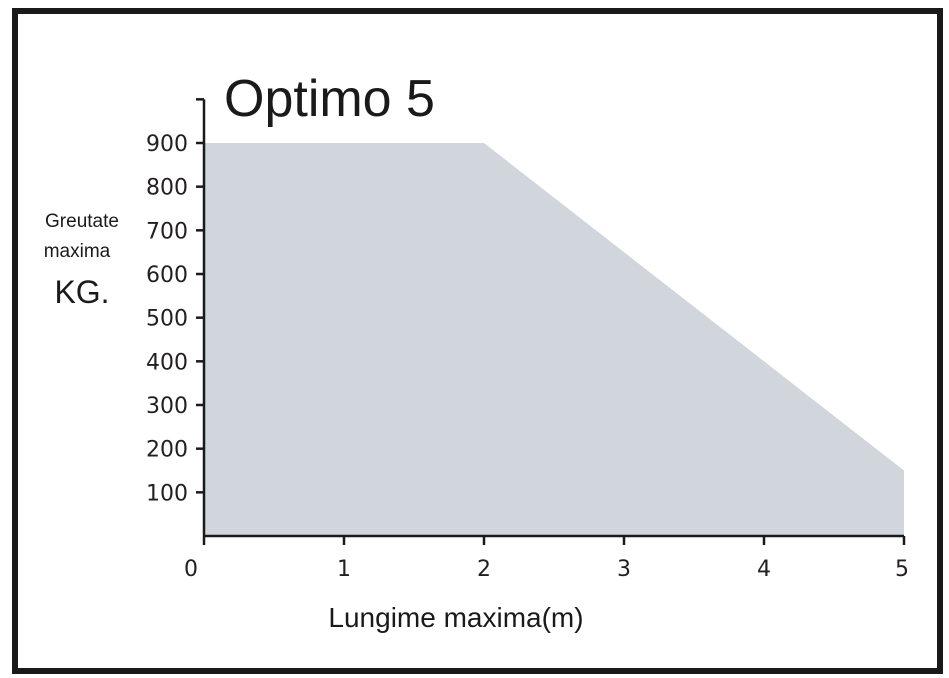 Image resolution: width=949 pixels, height=678 pixels. What do you see at coordinates (82, 221) in the screenshot?
I see `y-axis-label-line-1: Greutate` at bounding box center [82, 221].